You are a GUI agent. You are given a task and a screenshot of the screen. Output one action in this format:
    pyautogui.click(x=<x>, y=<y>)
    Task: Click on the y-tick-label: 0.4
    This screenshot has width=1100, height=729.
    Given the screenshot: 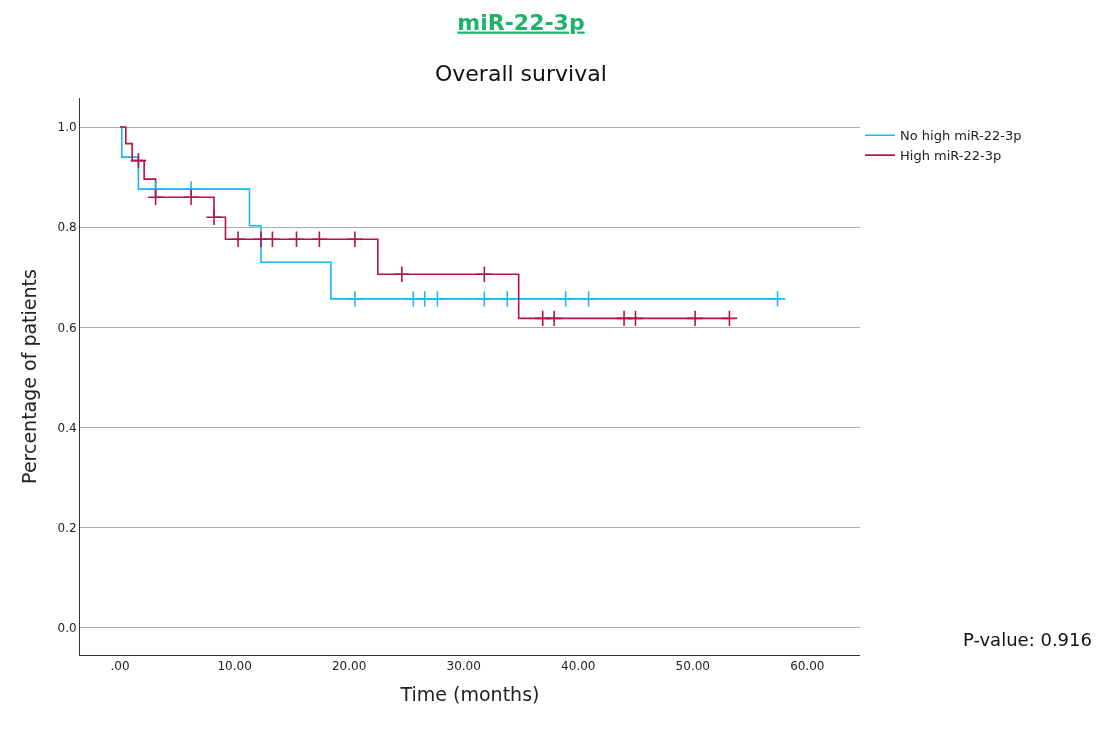 What is the action you would take?
    pyautogui.click(x=67, y=427)
    